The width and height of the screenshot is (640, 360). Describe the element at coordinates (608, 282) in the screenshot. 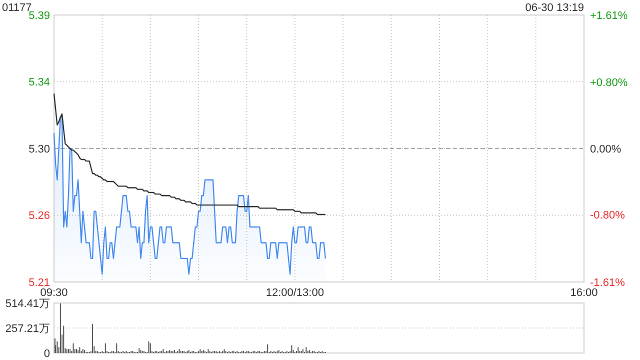

I see `y2-tick-label: -1.61%` at that location.